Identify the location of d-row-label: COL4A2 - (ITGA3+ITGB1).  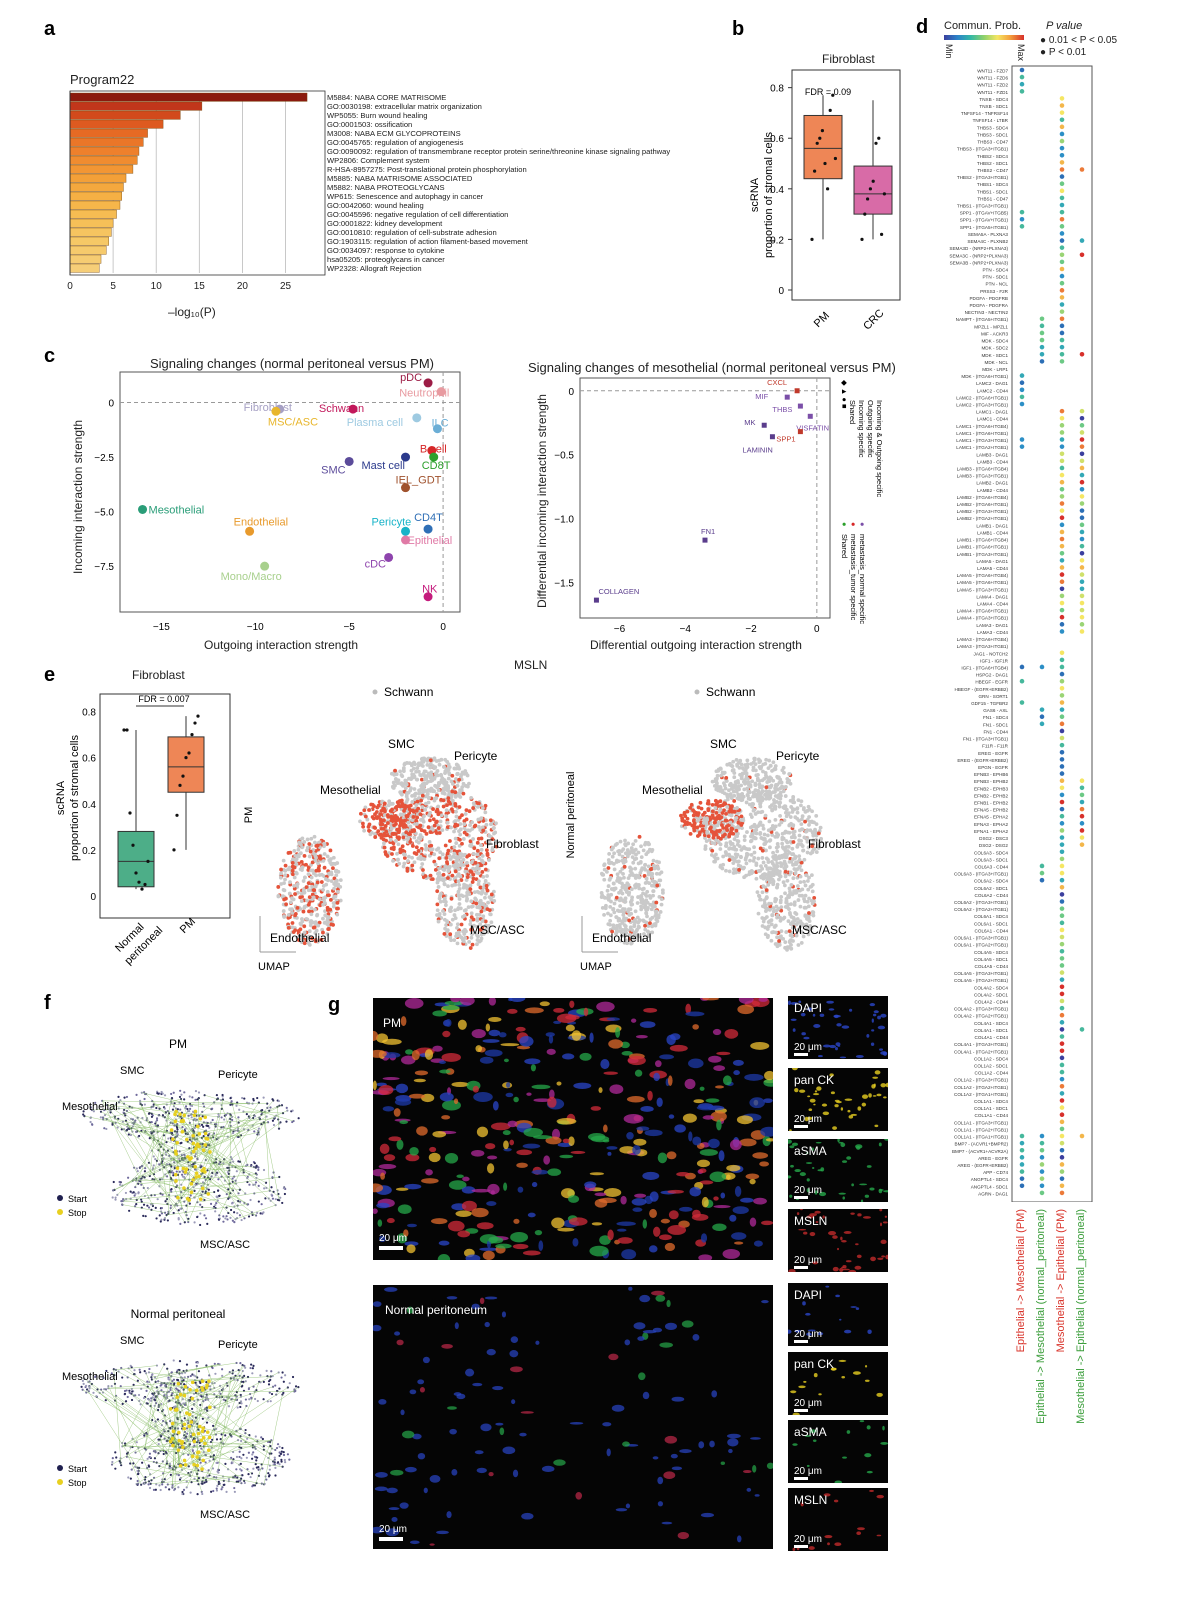
(981, 1009).